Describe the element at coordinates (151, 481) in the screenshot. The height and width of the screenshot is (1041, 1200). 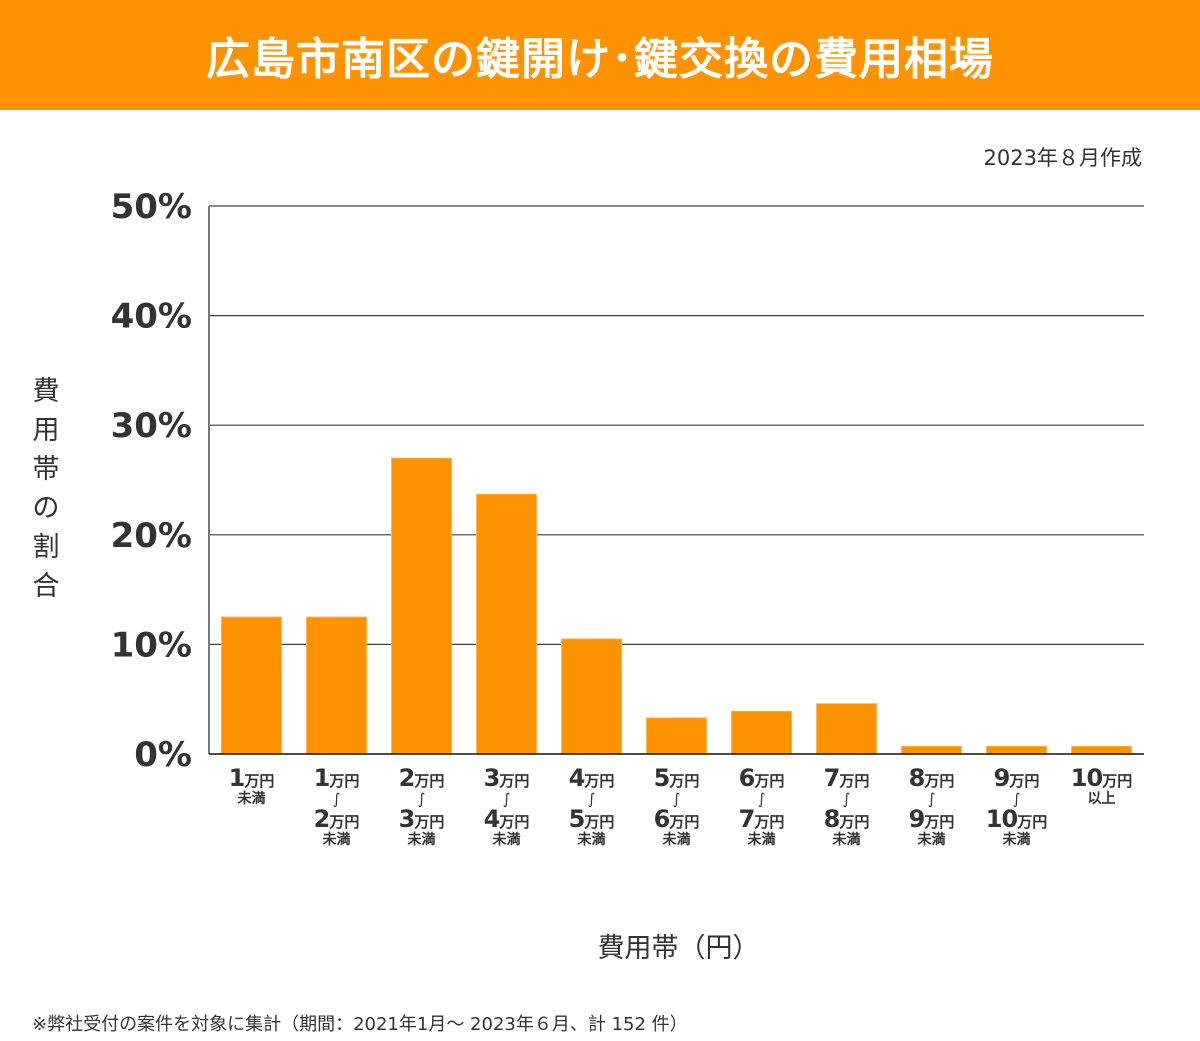
I see `y-tick-labels: 0% 10% 20% 30% 40% 50%` at that location.